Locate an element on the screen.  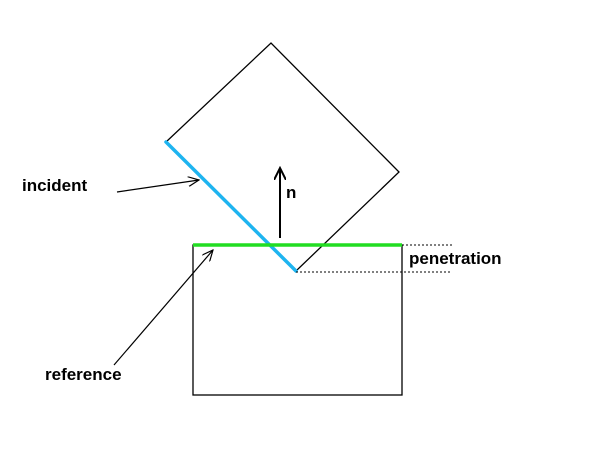
reference-pointer-arrow is located at coordinates (163, 308).